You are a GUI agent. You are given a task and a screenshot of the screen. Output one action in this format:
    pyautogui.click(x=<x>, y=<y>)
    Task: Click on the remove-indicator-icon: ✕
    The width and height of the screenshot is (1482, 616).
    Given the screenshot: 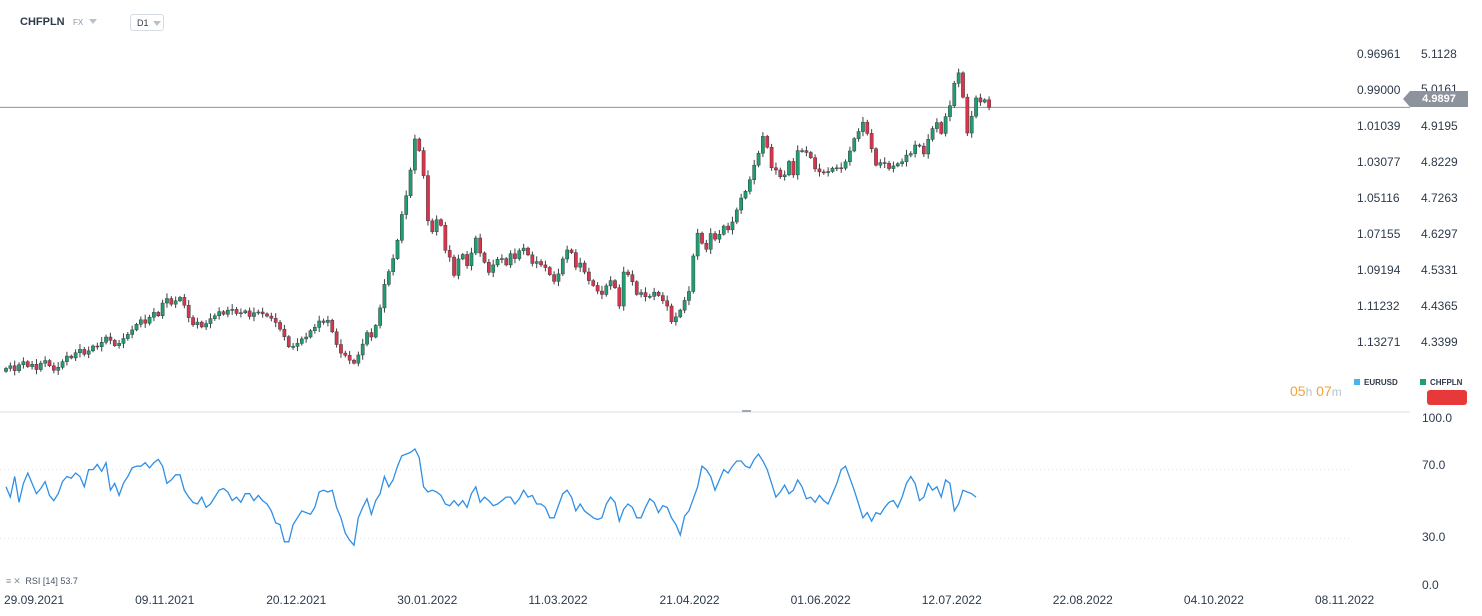 What is the action you would take?
    pyautogui.click(x=17, y=581)
    